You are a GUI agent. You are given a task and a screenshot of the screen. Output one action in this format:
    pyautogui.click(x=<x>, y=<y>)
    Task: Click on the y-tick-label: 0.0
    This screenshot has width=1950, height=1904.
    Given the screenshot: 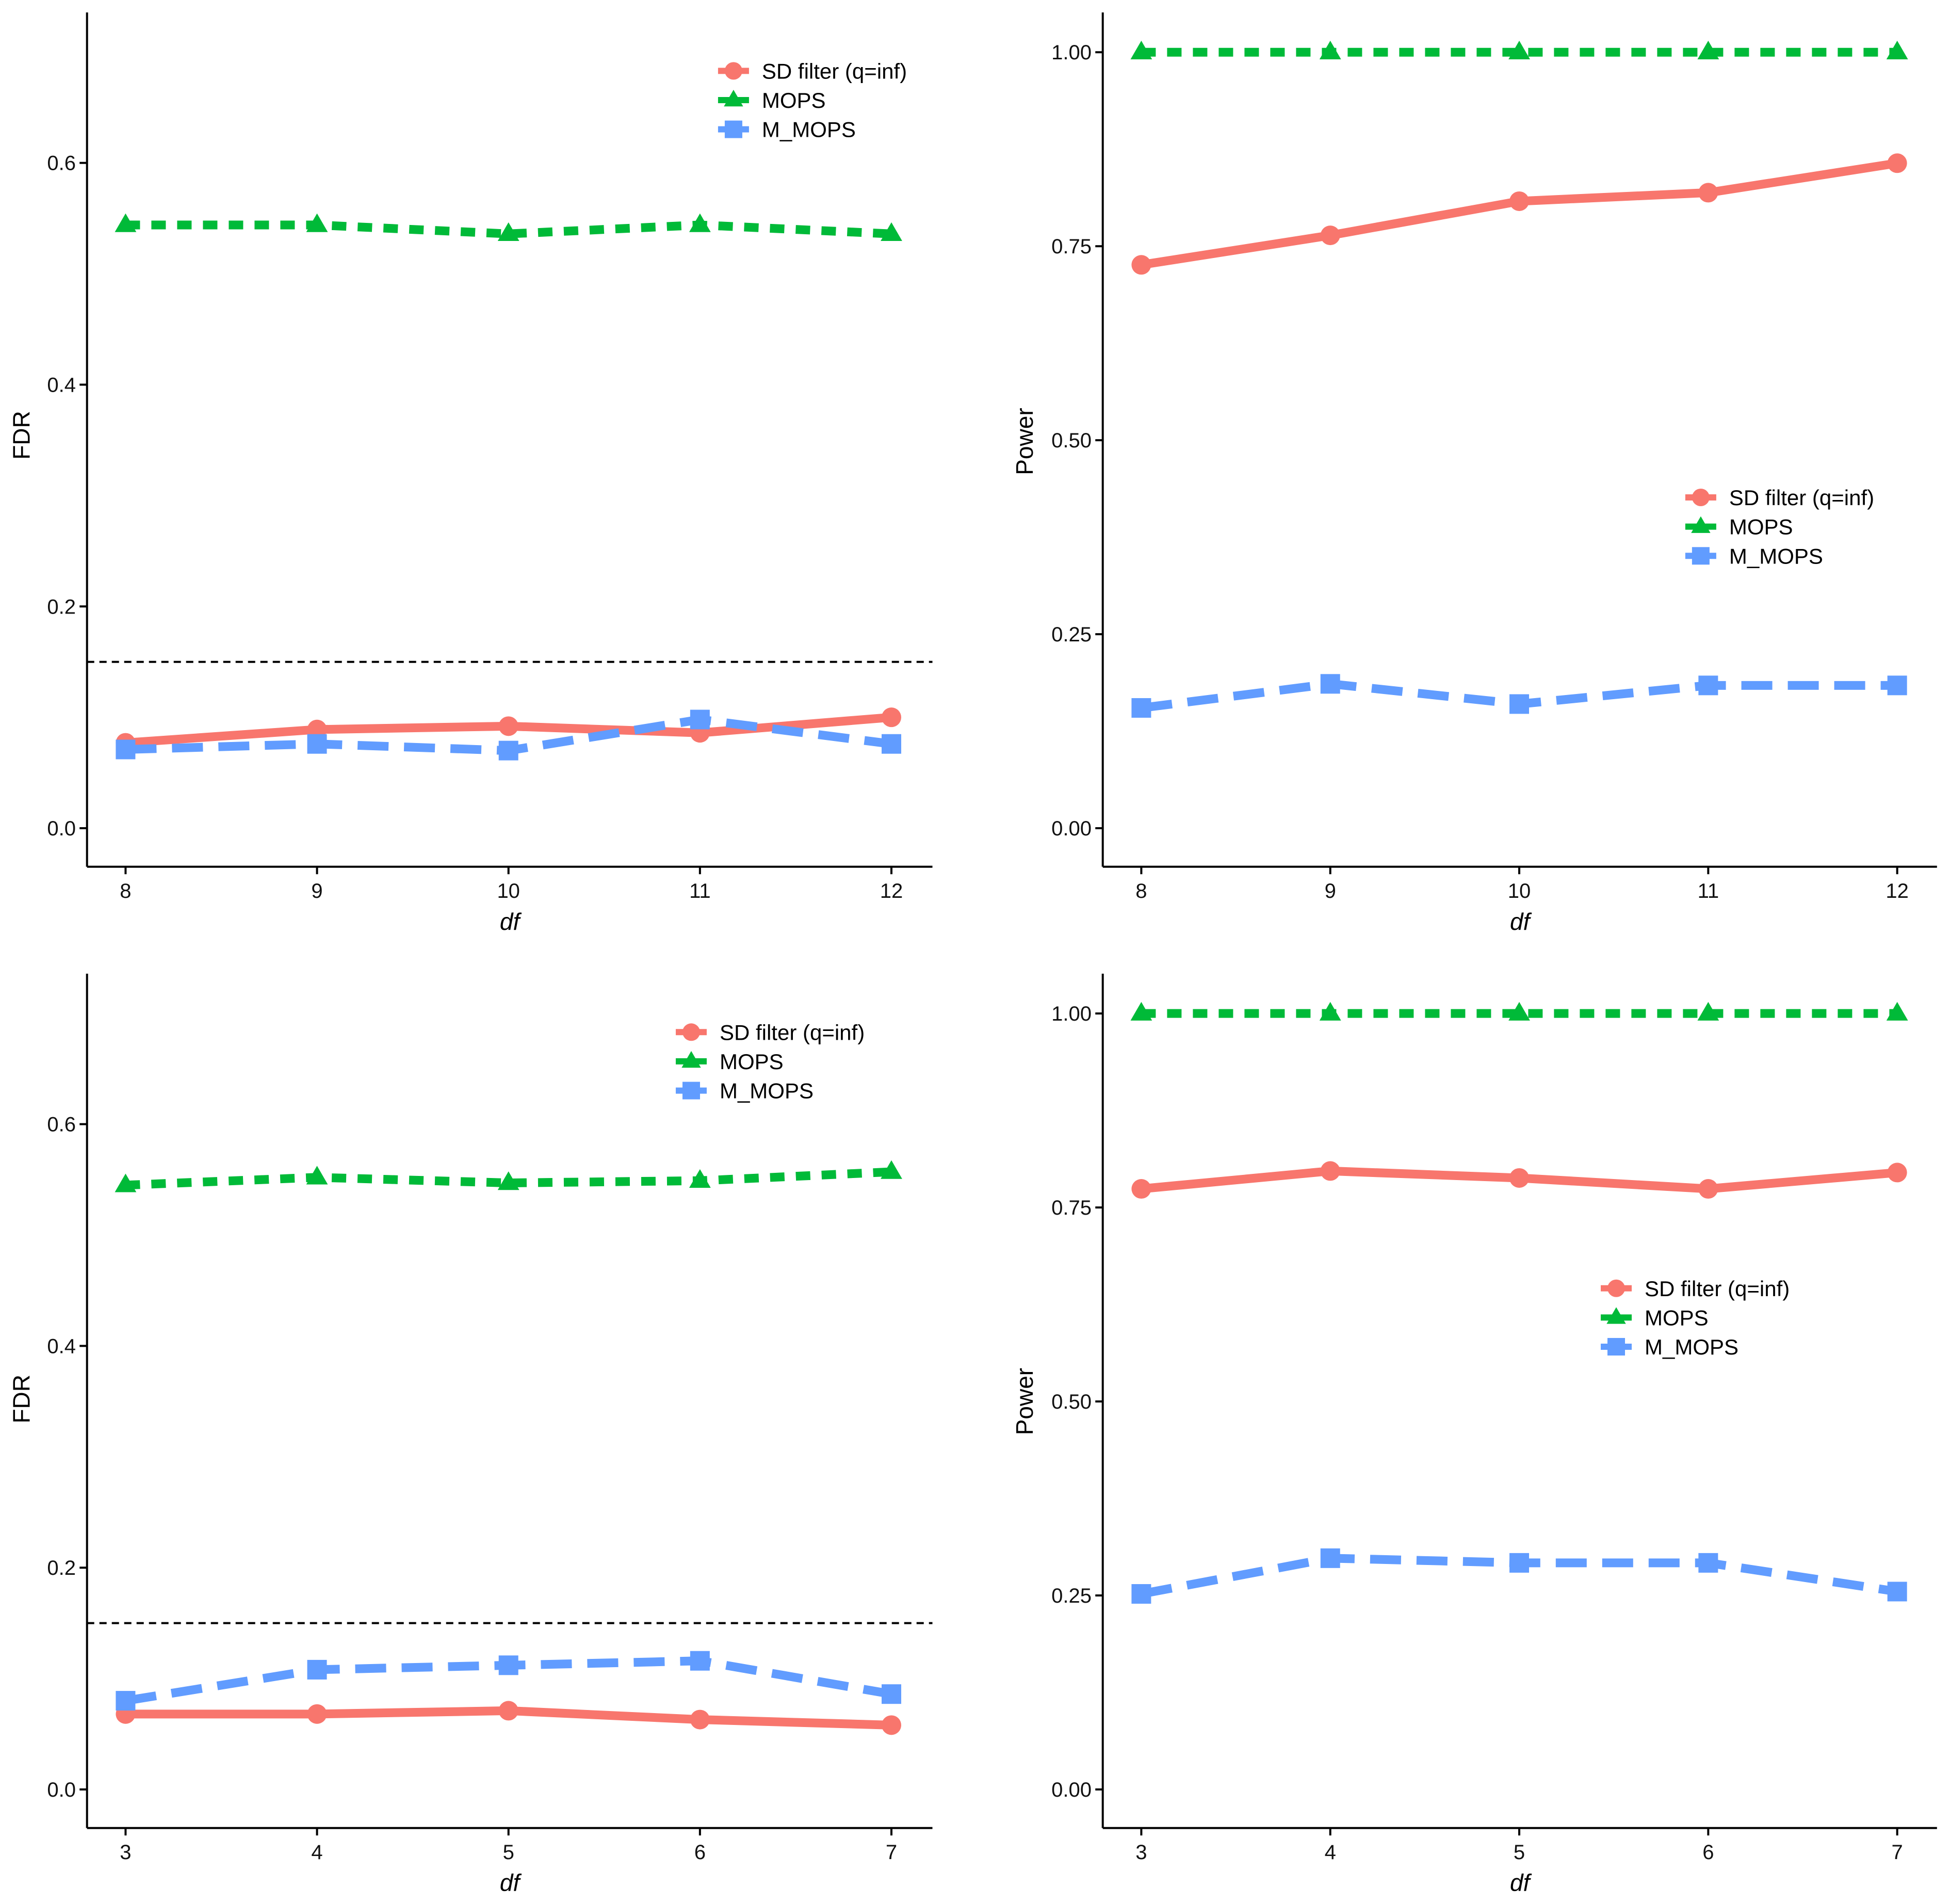 What is the action you would take?
    pyautogui.click(x=62, y=828)
    